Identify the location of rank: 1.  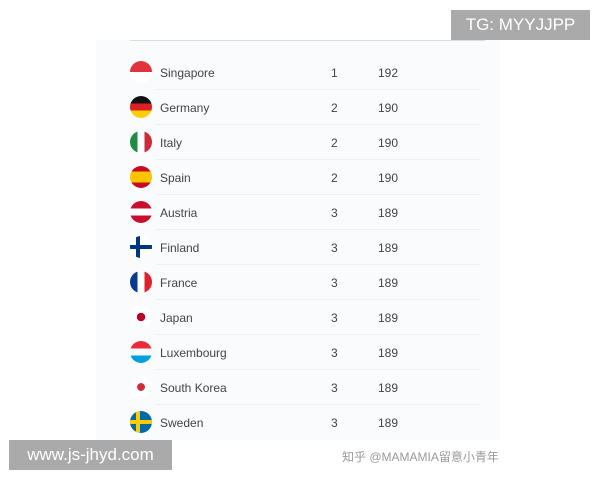
(334, 73).